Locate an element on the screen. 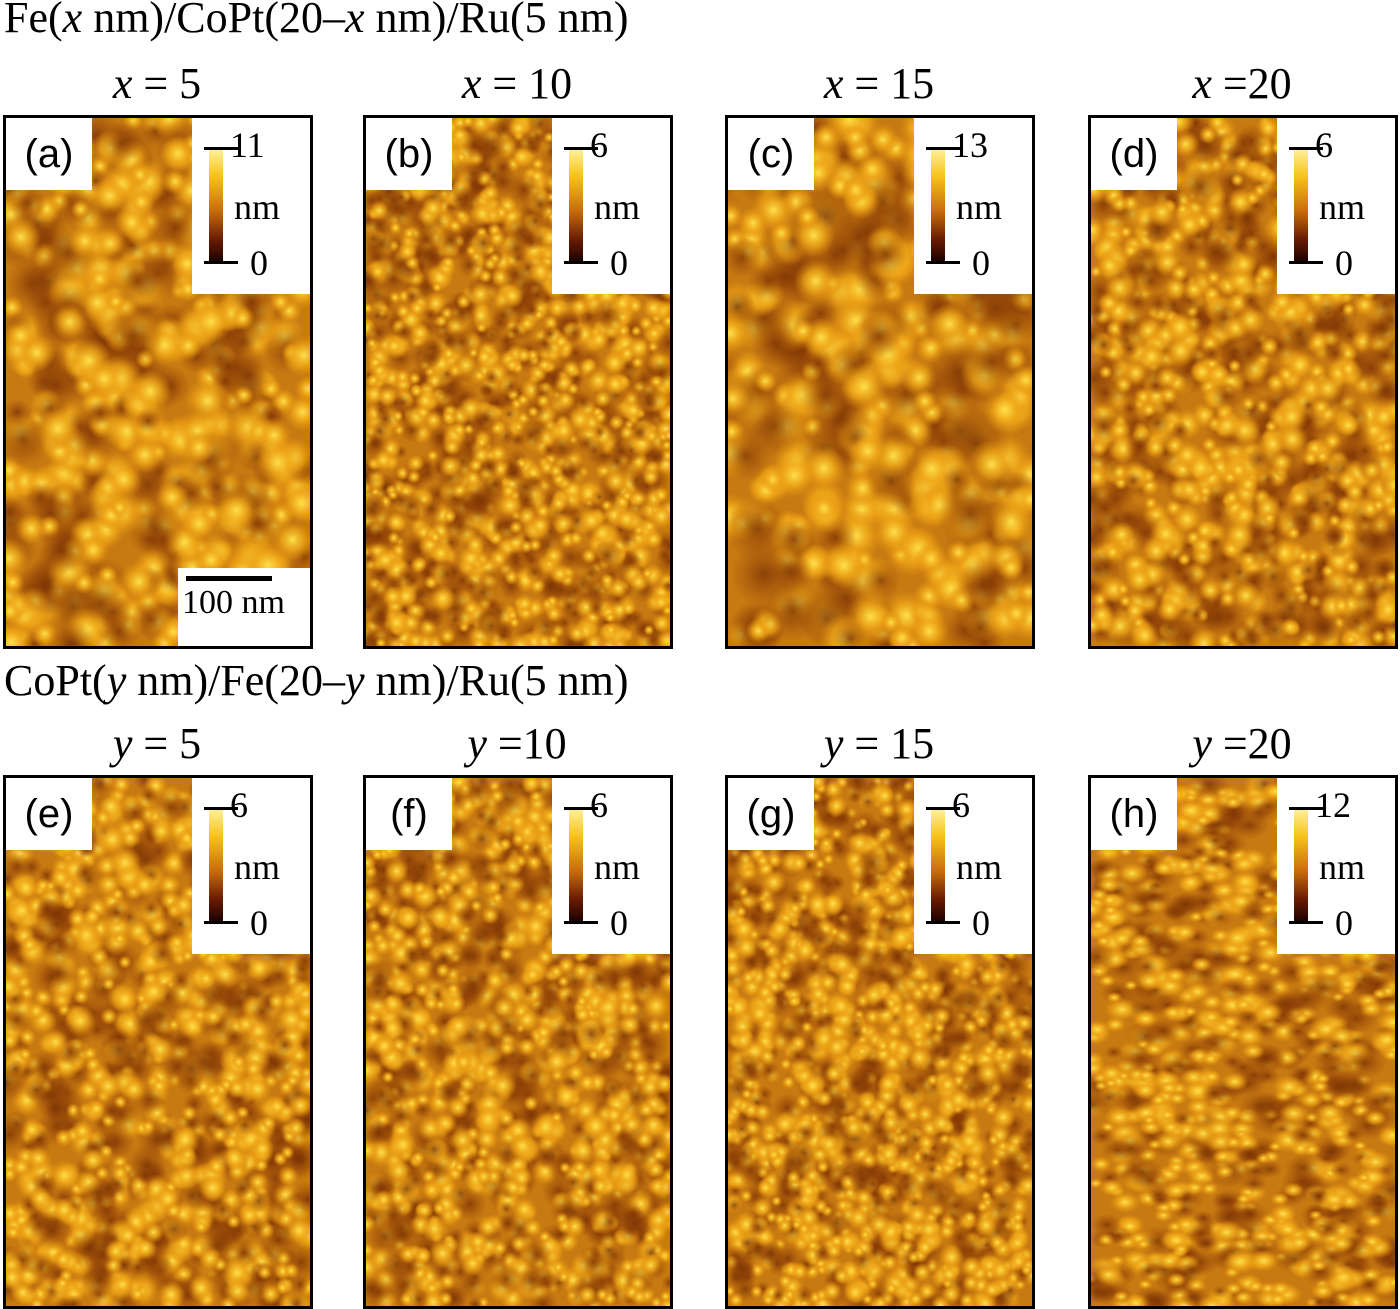 This screenshot has height=1309, width=1400. colorbar-unit: nm is located at coordinates (257, 207).